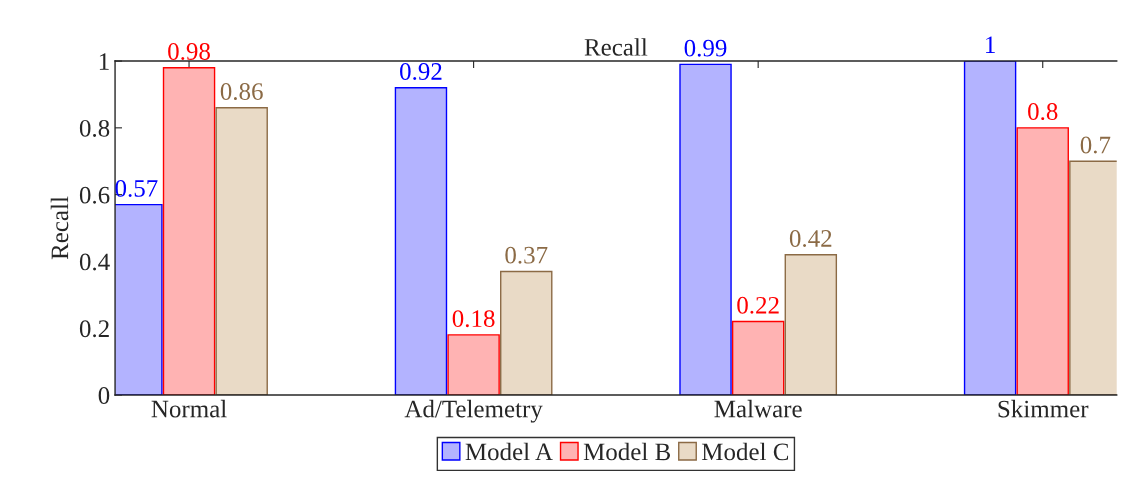 This screenshot has height=494, width=1128. Describe the element at coordinates (810, 238) in the screenshot. I see `data-label: 0.42` at that location.